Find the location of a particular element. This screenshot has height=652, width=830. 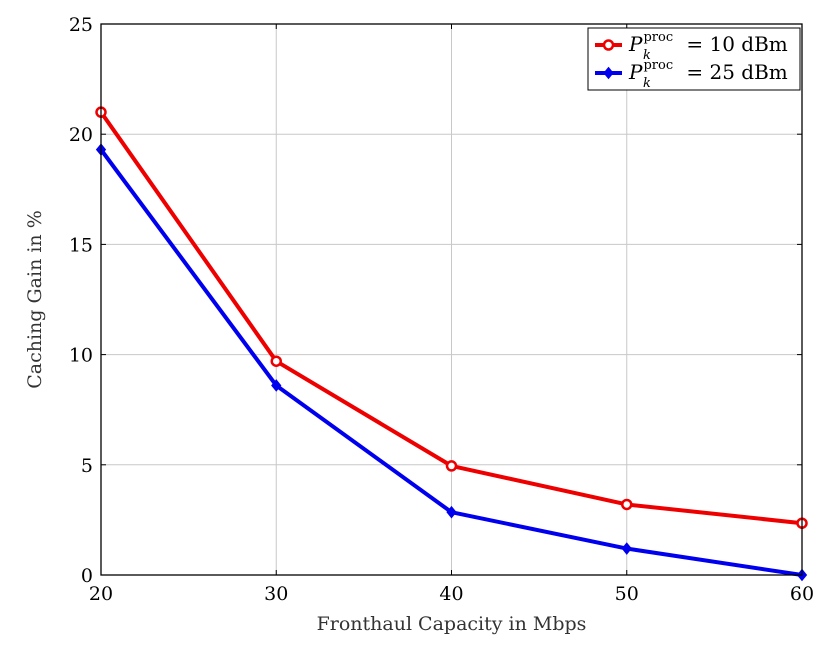

y-tick-label: 0 is located at coordinates (87, 576).